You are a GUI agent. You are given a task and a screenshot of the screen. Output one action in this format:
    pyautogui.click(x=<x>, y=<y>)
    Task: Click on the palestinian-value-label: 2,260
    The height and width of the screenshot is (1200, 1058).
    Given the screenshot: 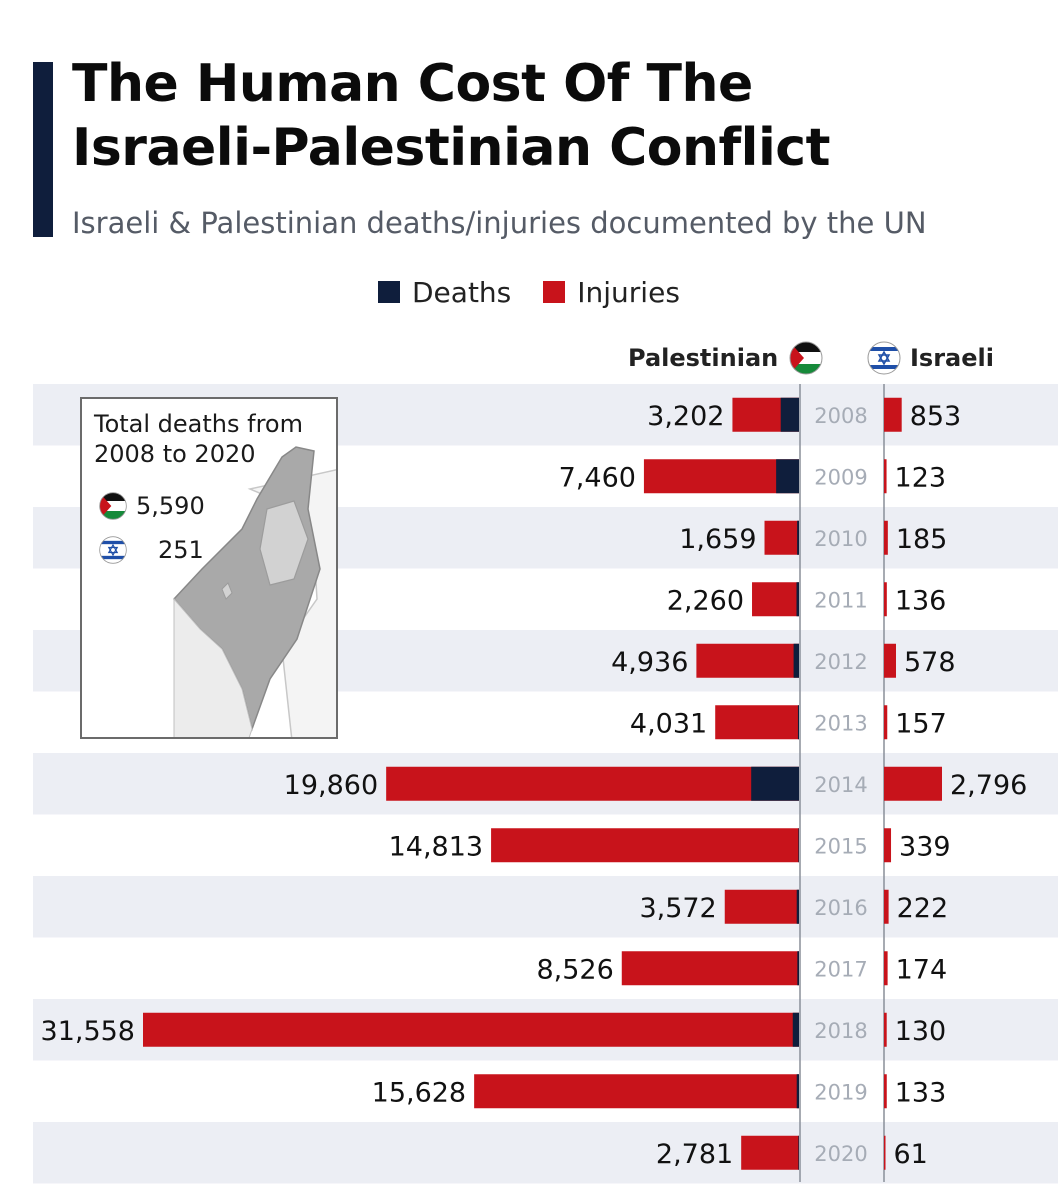 What is the action you would take?
    pyautogui.click(x=705, y=600)
    